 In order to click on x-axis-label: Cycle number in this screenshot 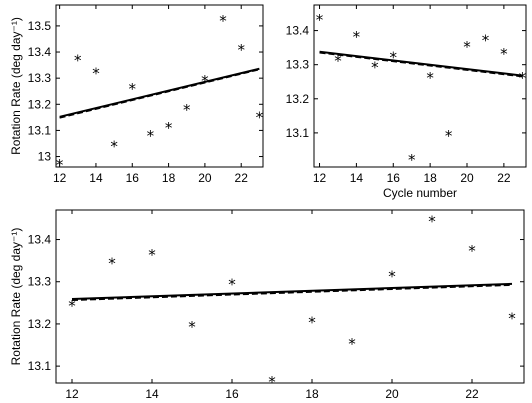, I will do `click(420, 193)`.